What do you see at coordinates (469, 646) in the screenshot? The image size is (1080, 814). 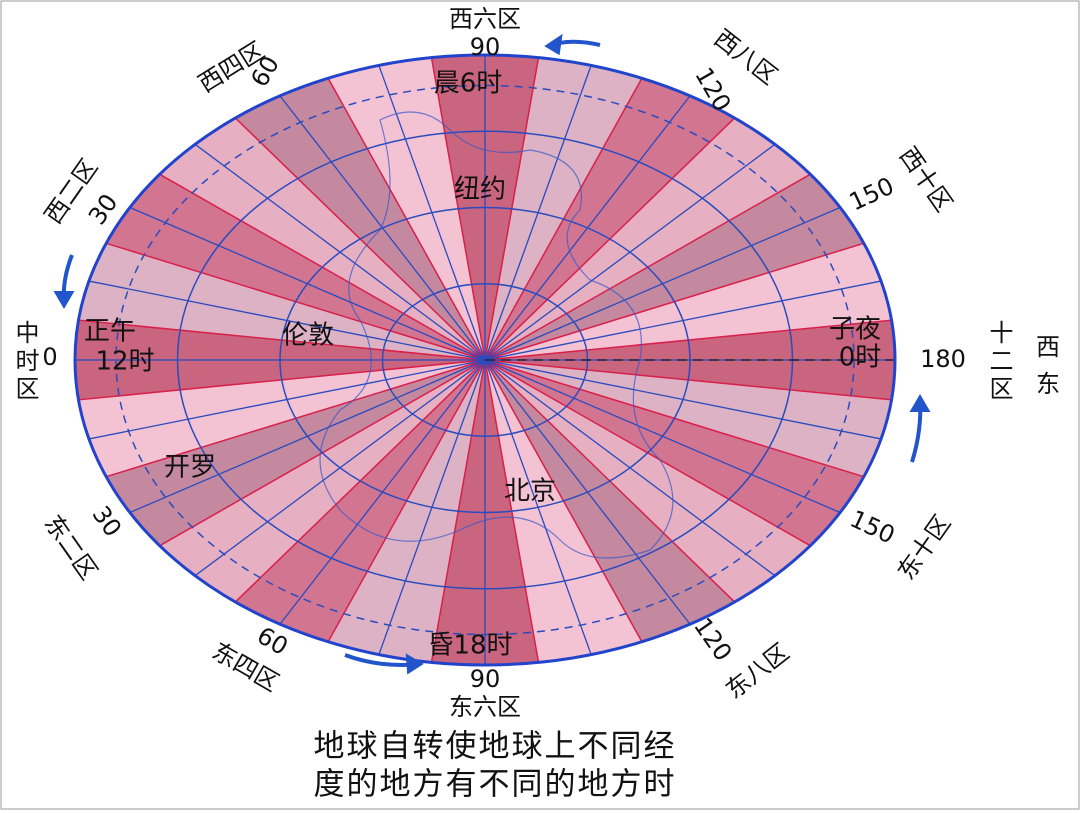 I see `place-label: 昏18时` at bounding box center [469, 646].